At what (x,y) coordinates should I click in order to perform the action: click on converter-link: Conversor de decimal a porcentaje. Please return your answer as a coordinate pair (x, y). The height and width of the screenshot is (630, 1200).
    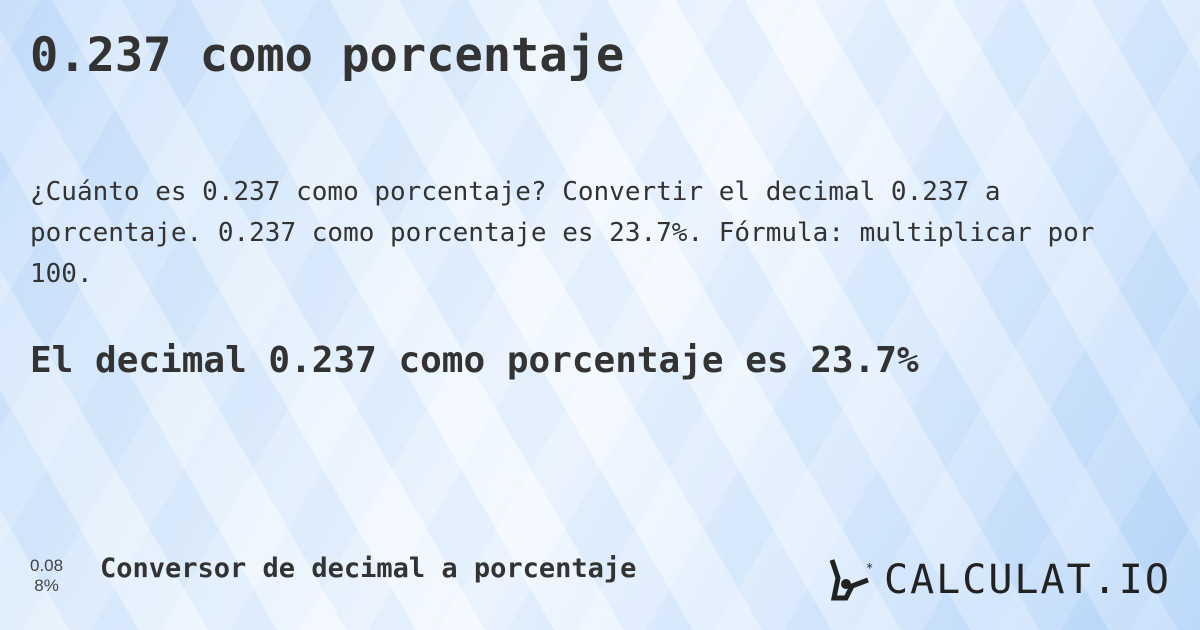
    Looking at the image, I should click on (368, 568).